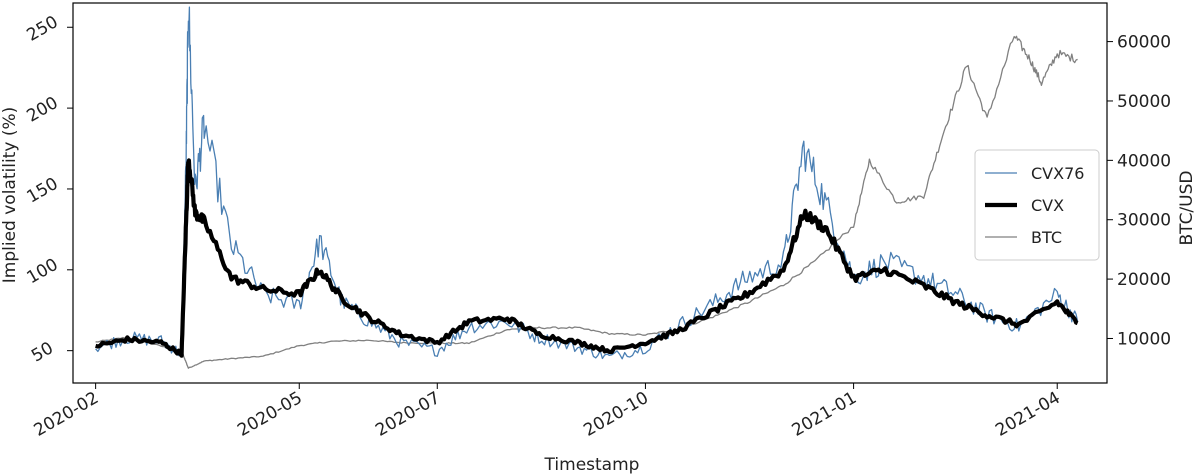  What do you see at coordinates (592, 465) in the screenshot?
I see `x-axis-label: Timestamp` at bounding box center [592, 465].